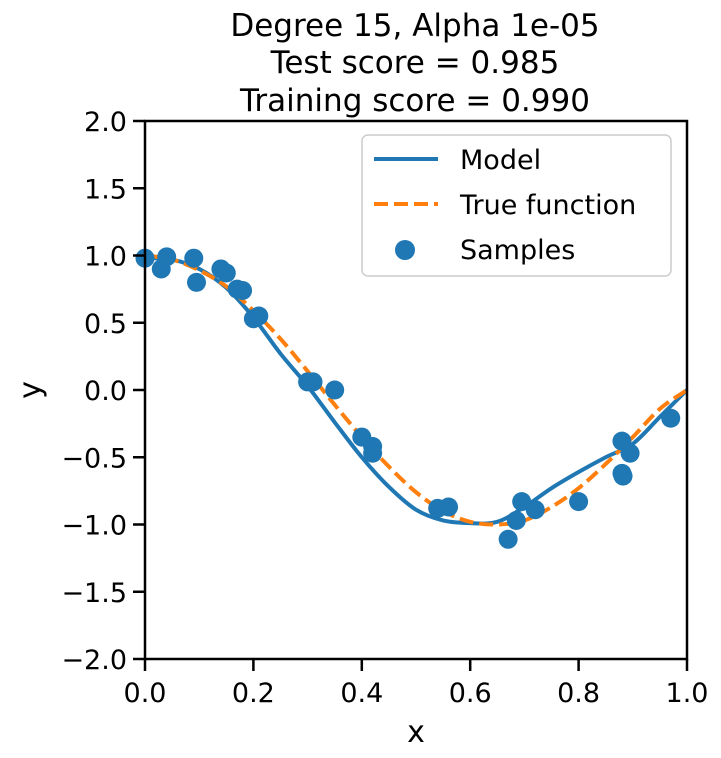 The height and width of the screenshot is (758, 721). What do you see at coordinates (414, 101) in the screenshot?
I see `title-line-training-score: Training score = 0.990` at bounding box center [414, 101].